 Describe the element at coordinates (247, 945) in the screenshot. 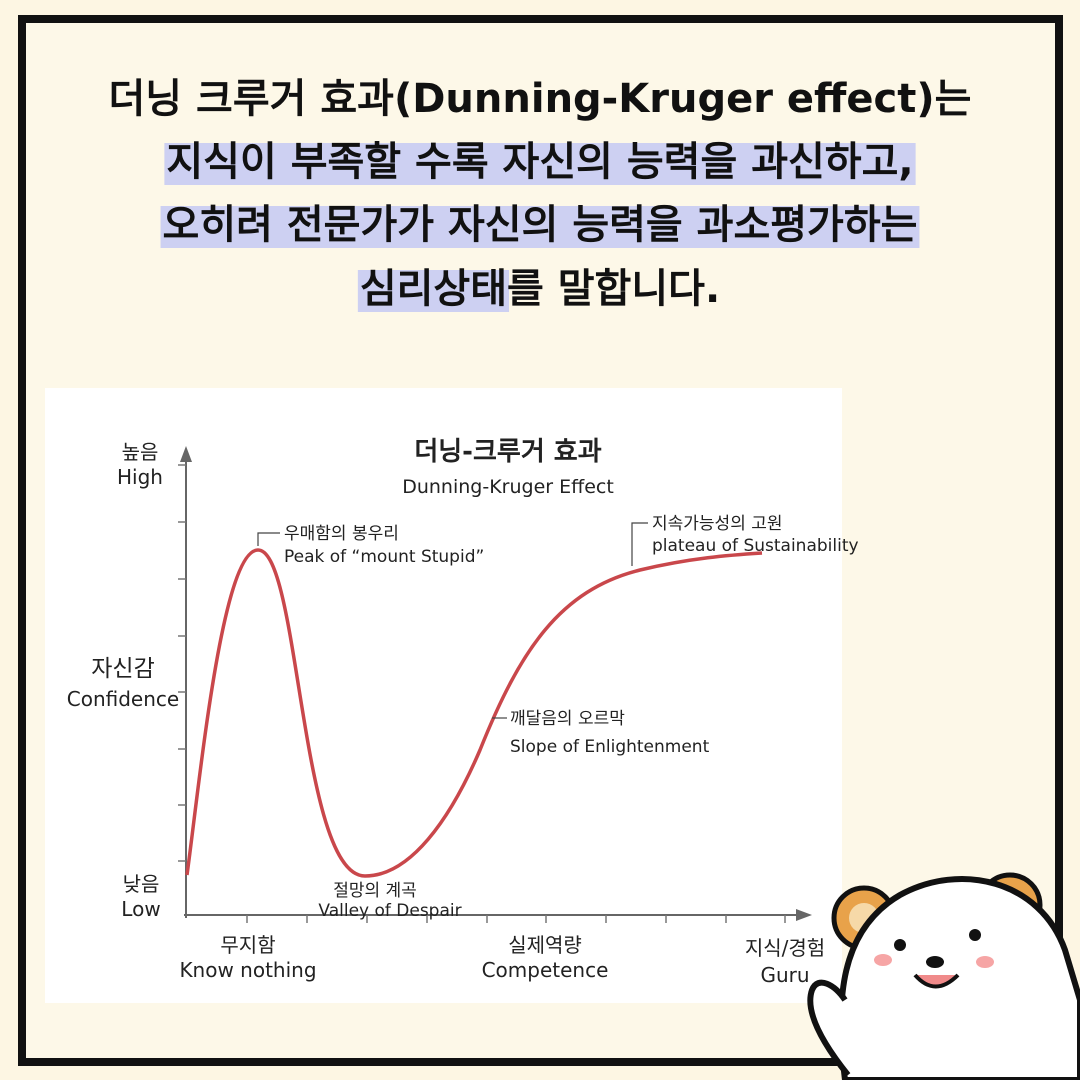

I see `x-label: 무지함` at that location.